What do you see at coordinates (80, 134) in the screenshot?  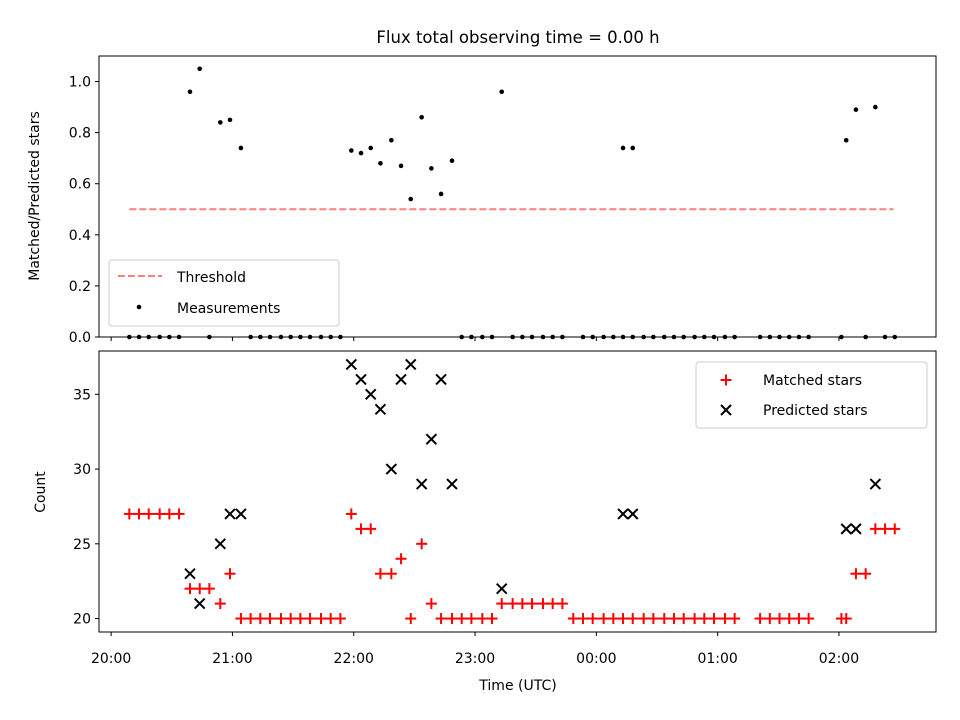 I see `ratio-y-tick-label: 0.8` at bounding box center [80, 134].